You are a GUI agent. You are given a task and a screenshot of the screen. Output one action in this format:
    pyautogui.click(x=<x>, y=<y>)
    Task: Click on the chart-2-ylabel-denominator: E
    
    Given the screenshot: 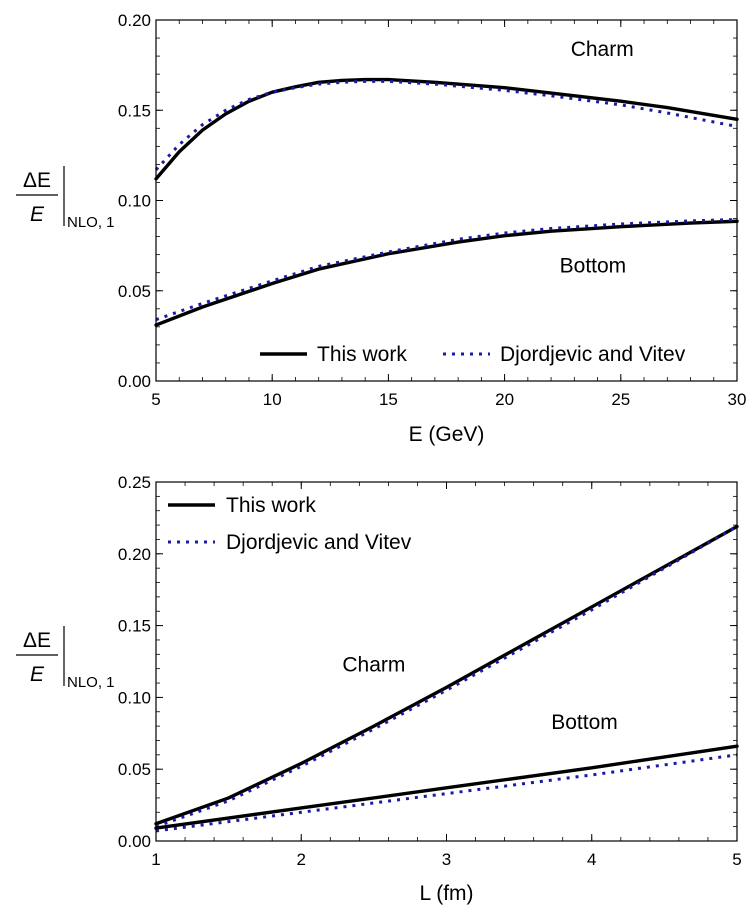 What is the action you would take?
    pyautogui.click(x=37, y=674)
    